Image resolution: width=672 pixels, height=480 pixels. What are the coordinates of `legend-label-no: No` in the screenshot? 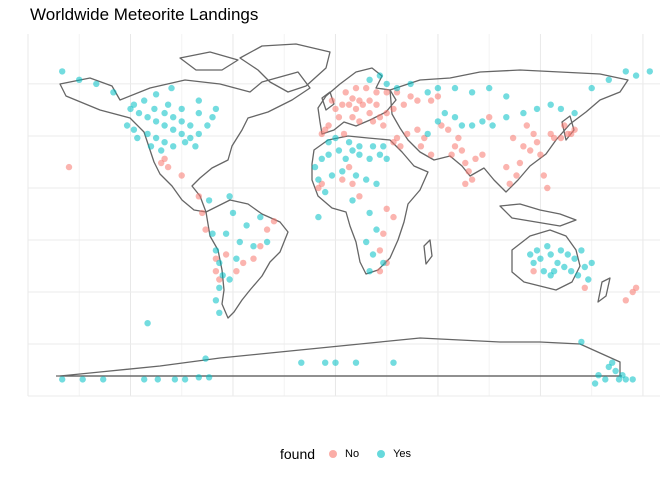 It's located at (352, 454).